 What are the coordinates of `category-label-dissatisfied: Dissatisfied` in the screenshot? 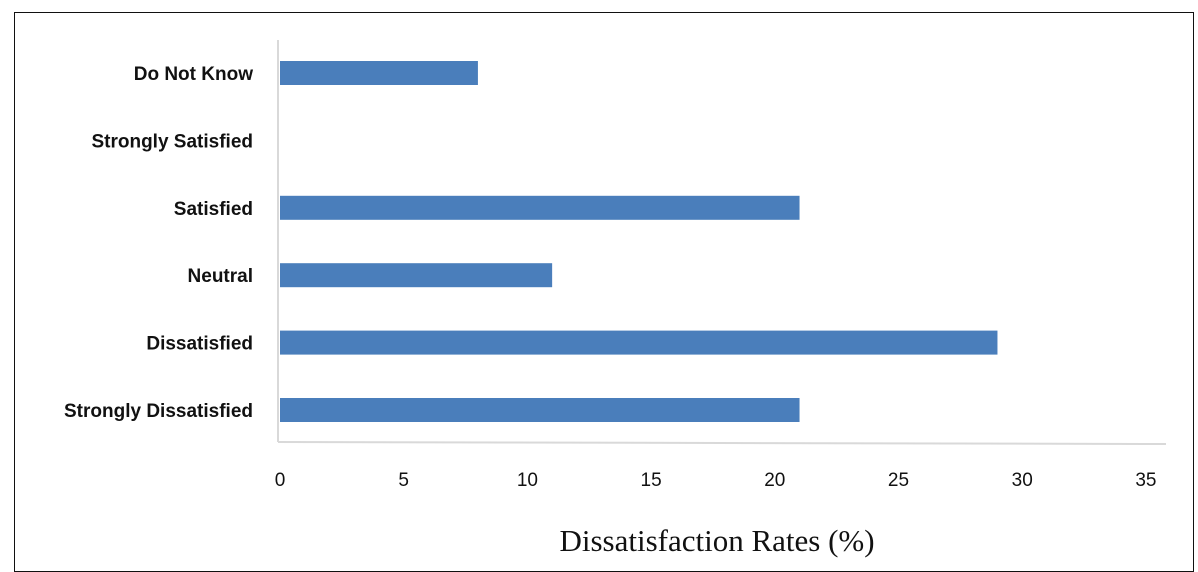 It's located at (199, 344).